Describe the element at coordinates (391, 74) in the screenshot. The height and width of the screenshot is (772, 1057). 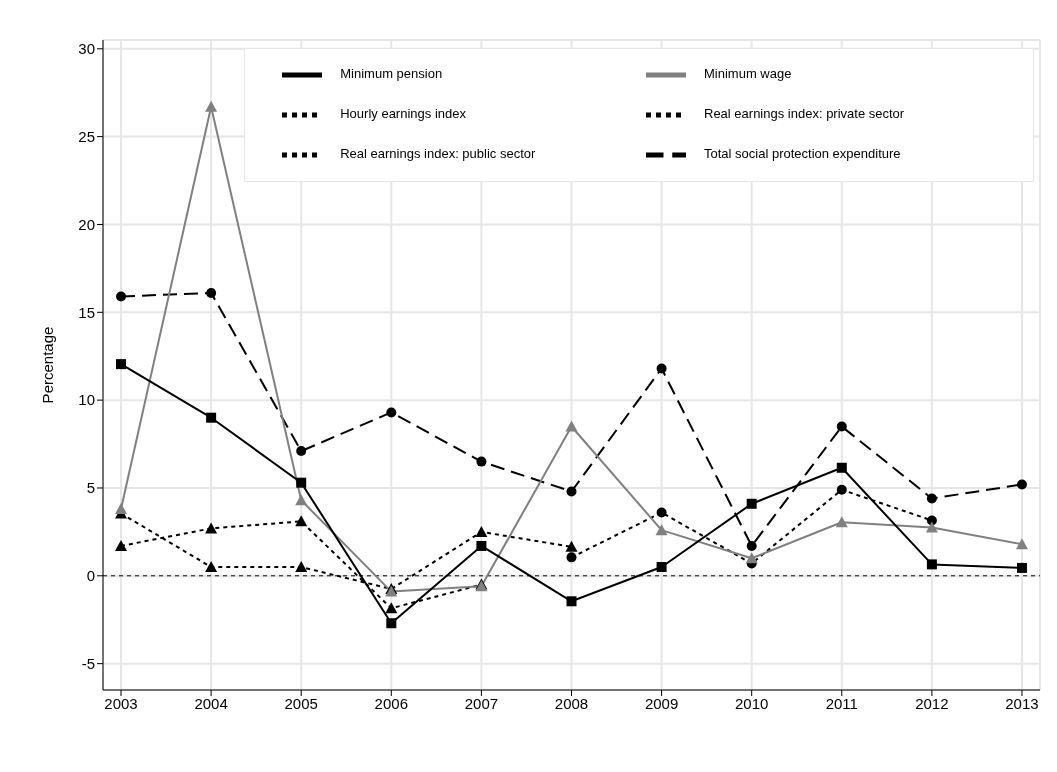
I see `legend-label: Minimum pension` at that location.